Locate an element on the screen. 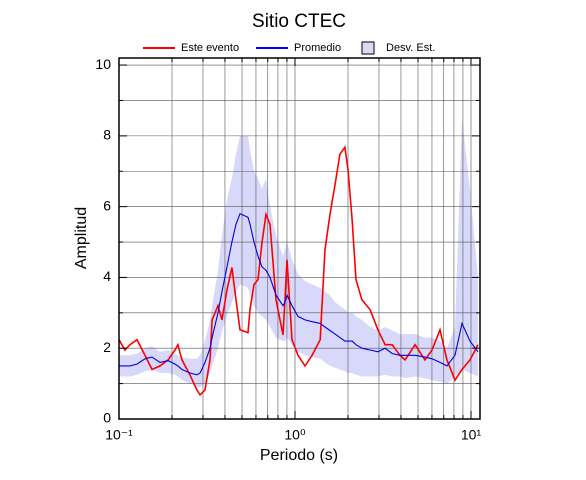 This screenshot has height=480, width=586. y-tick-label: 4 is located at coordinates (107, 276).